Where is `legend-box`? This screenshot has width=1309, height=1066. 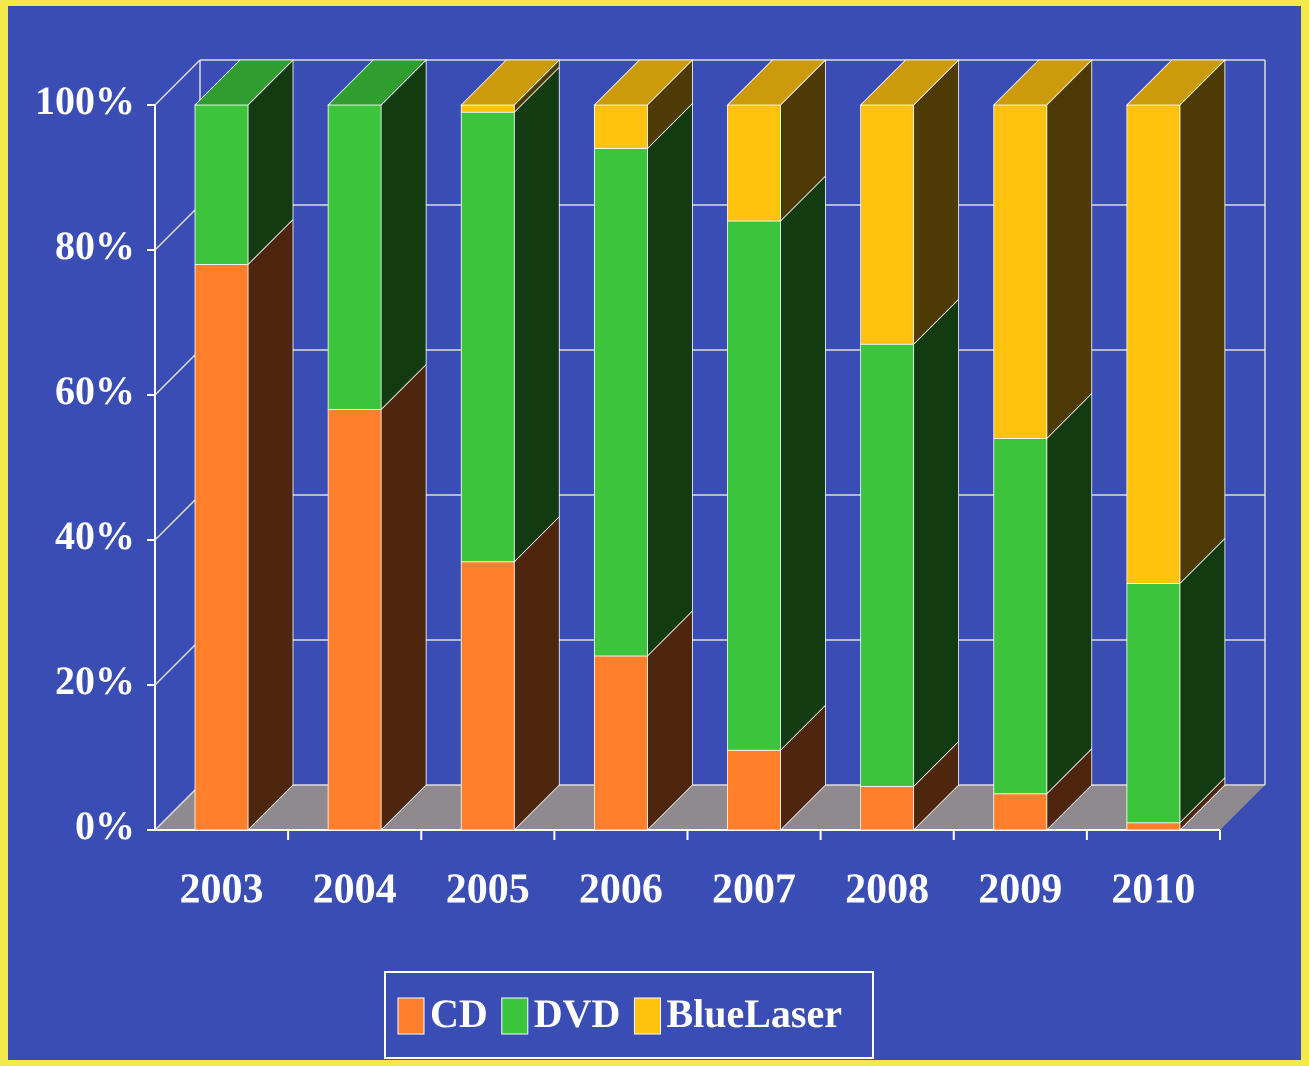 legend-box is located at coordinates (629, 1015).